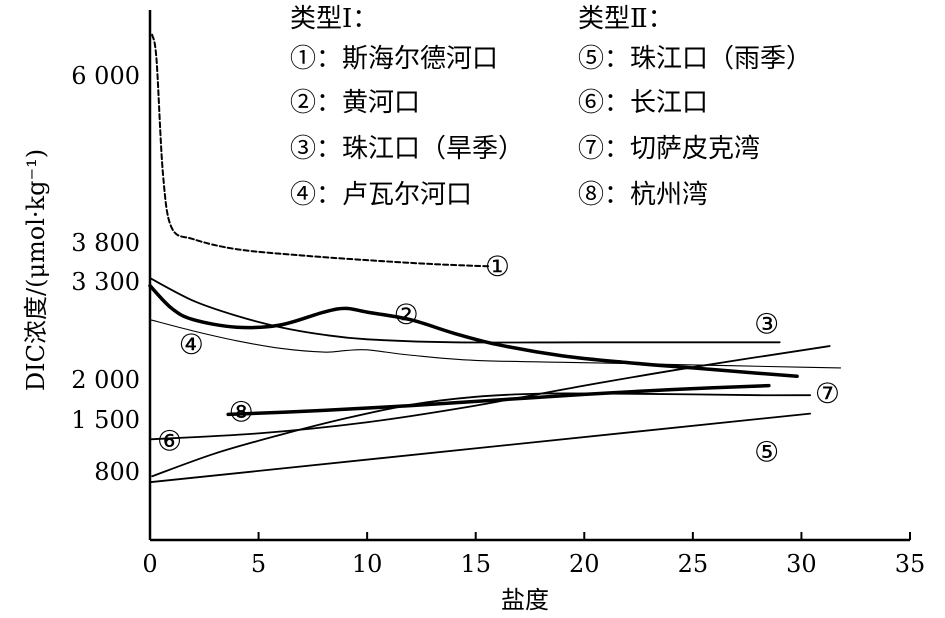 Image resolution: width=945 pixels, height=618 pixels. What do you see at coordinates (827, 393) in the screenshot?
I see `series-label-7: ⑦` at bounding box center [827, 393].